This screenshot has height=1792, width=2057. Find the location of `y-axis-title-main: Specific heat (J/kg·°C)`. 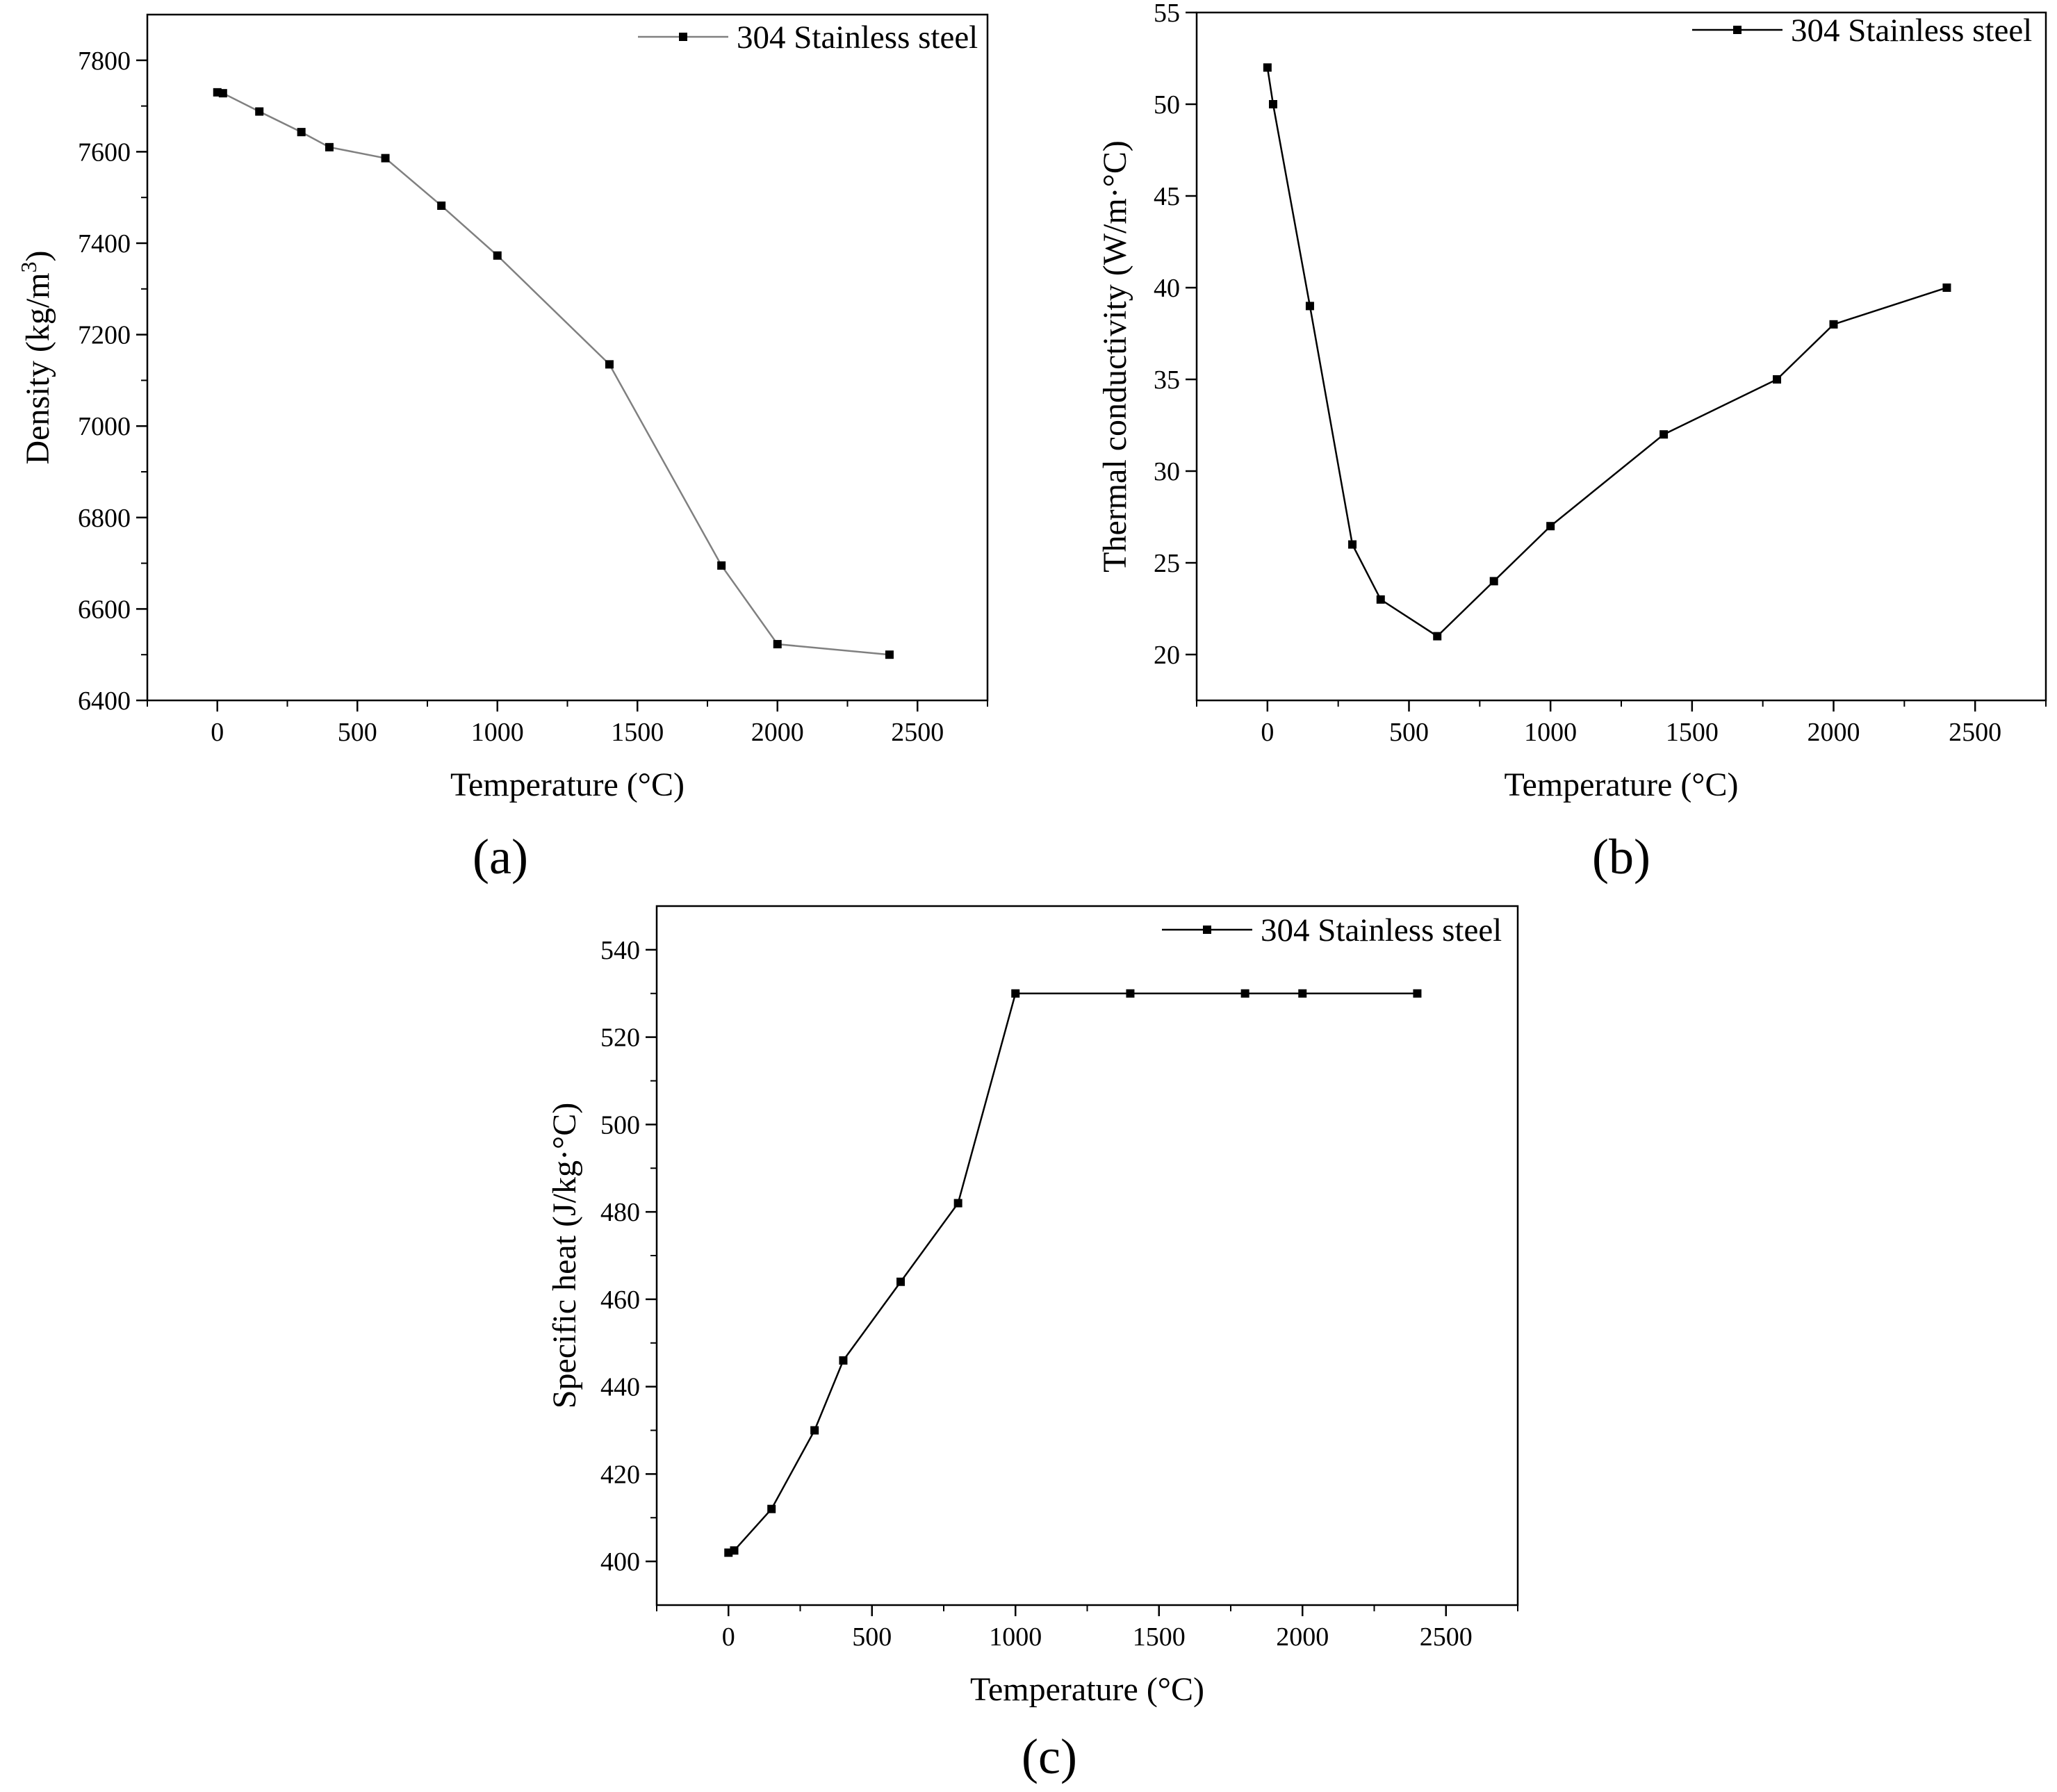

y-axis-title-main: Specific heat (J/kg·°C) is located at coordinates (564, 1255).